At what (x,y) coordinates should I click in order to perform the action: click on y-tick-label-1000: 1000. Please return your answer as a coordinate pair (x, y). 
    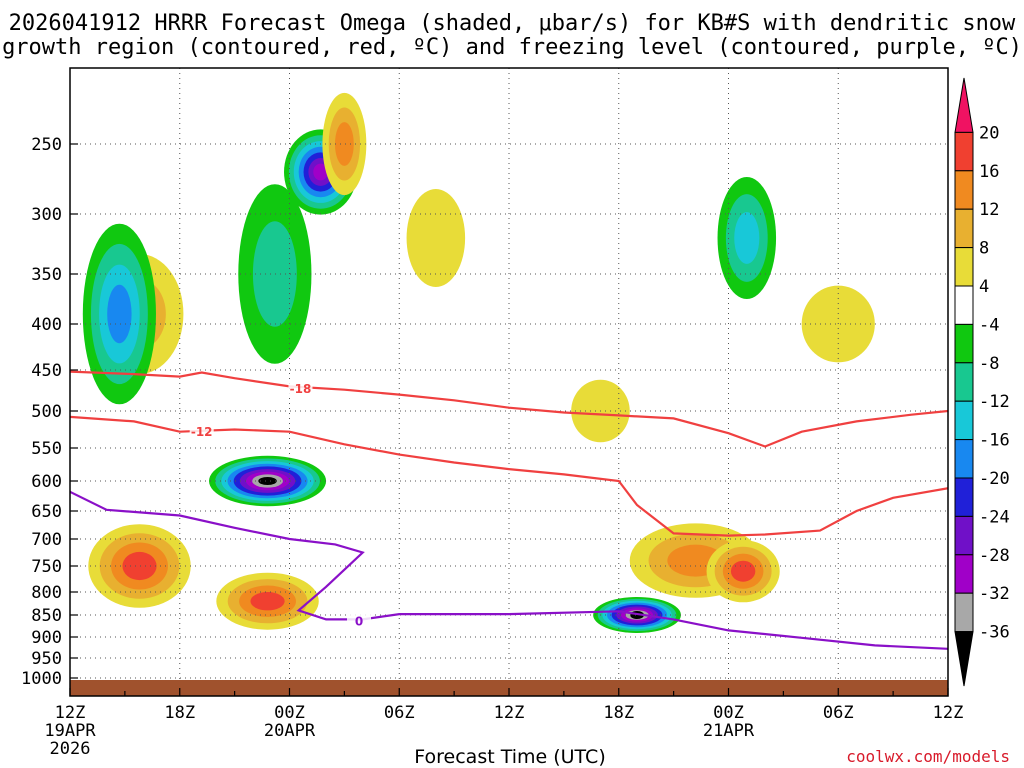
    Looking at the image, I should click on (41, 679).